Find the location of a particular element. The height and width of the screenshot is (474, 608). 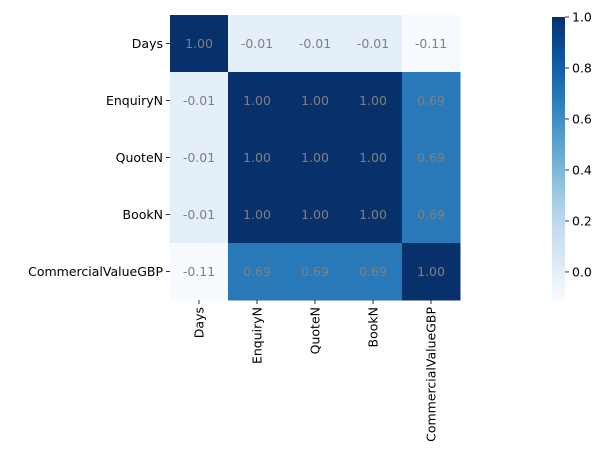

cell-annotation-0-1: -0.01 is located at coordinates (257, 43).